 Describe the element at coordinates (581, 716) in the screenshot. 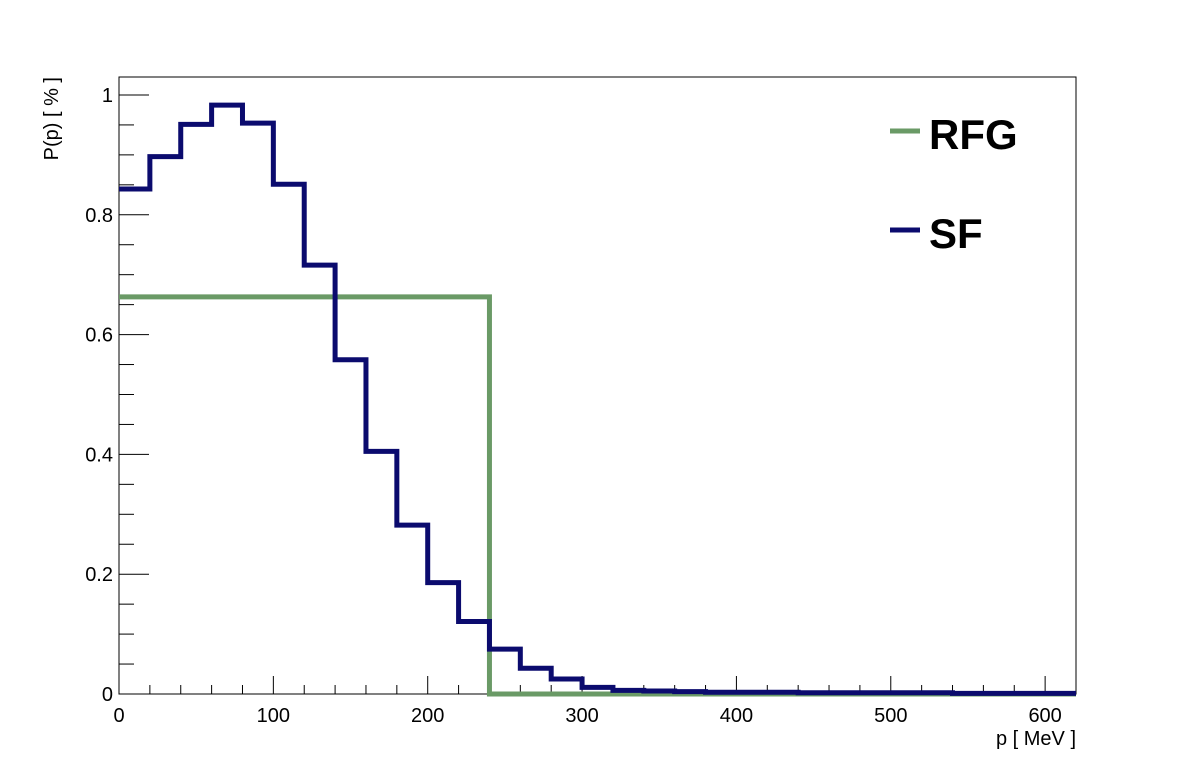

I see `x-tick-label: 300` at that location.